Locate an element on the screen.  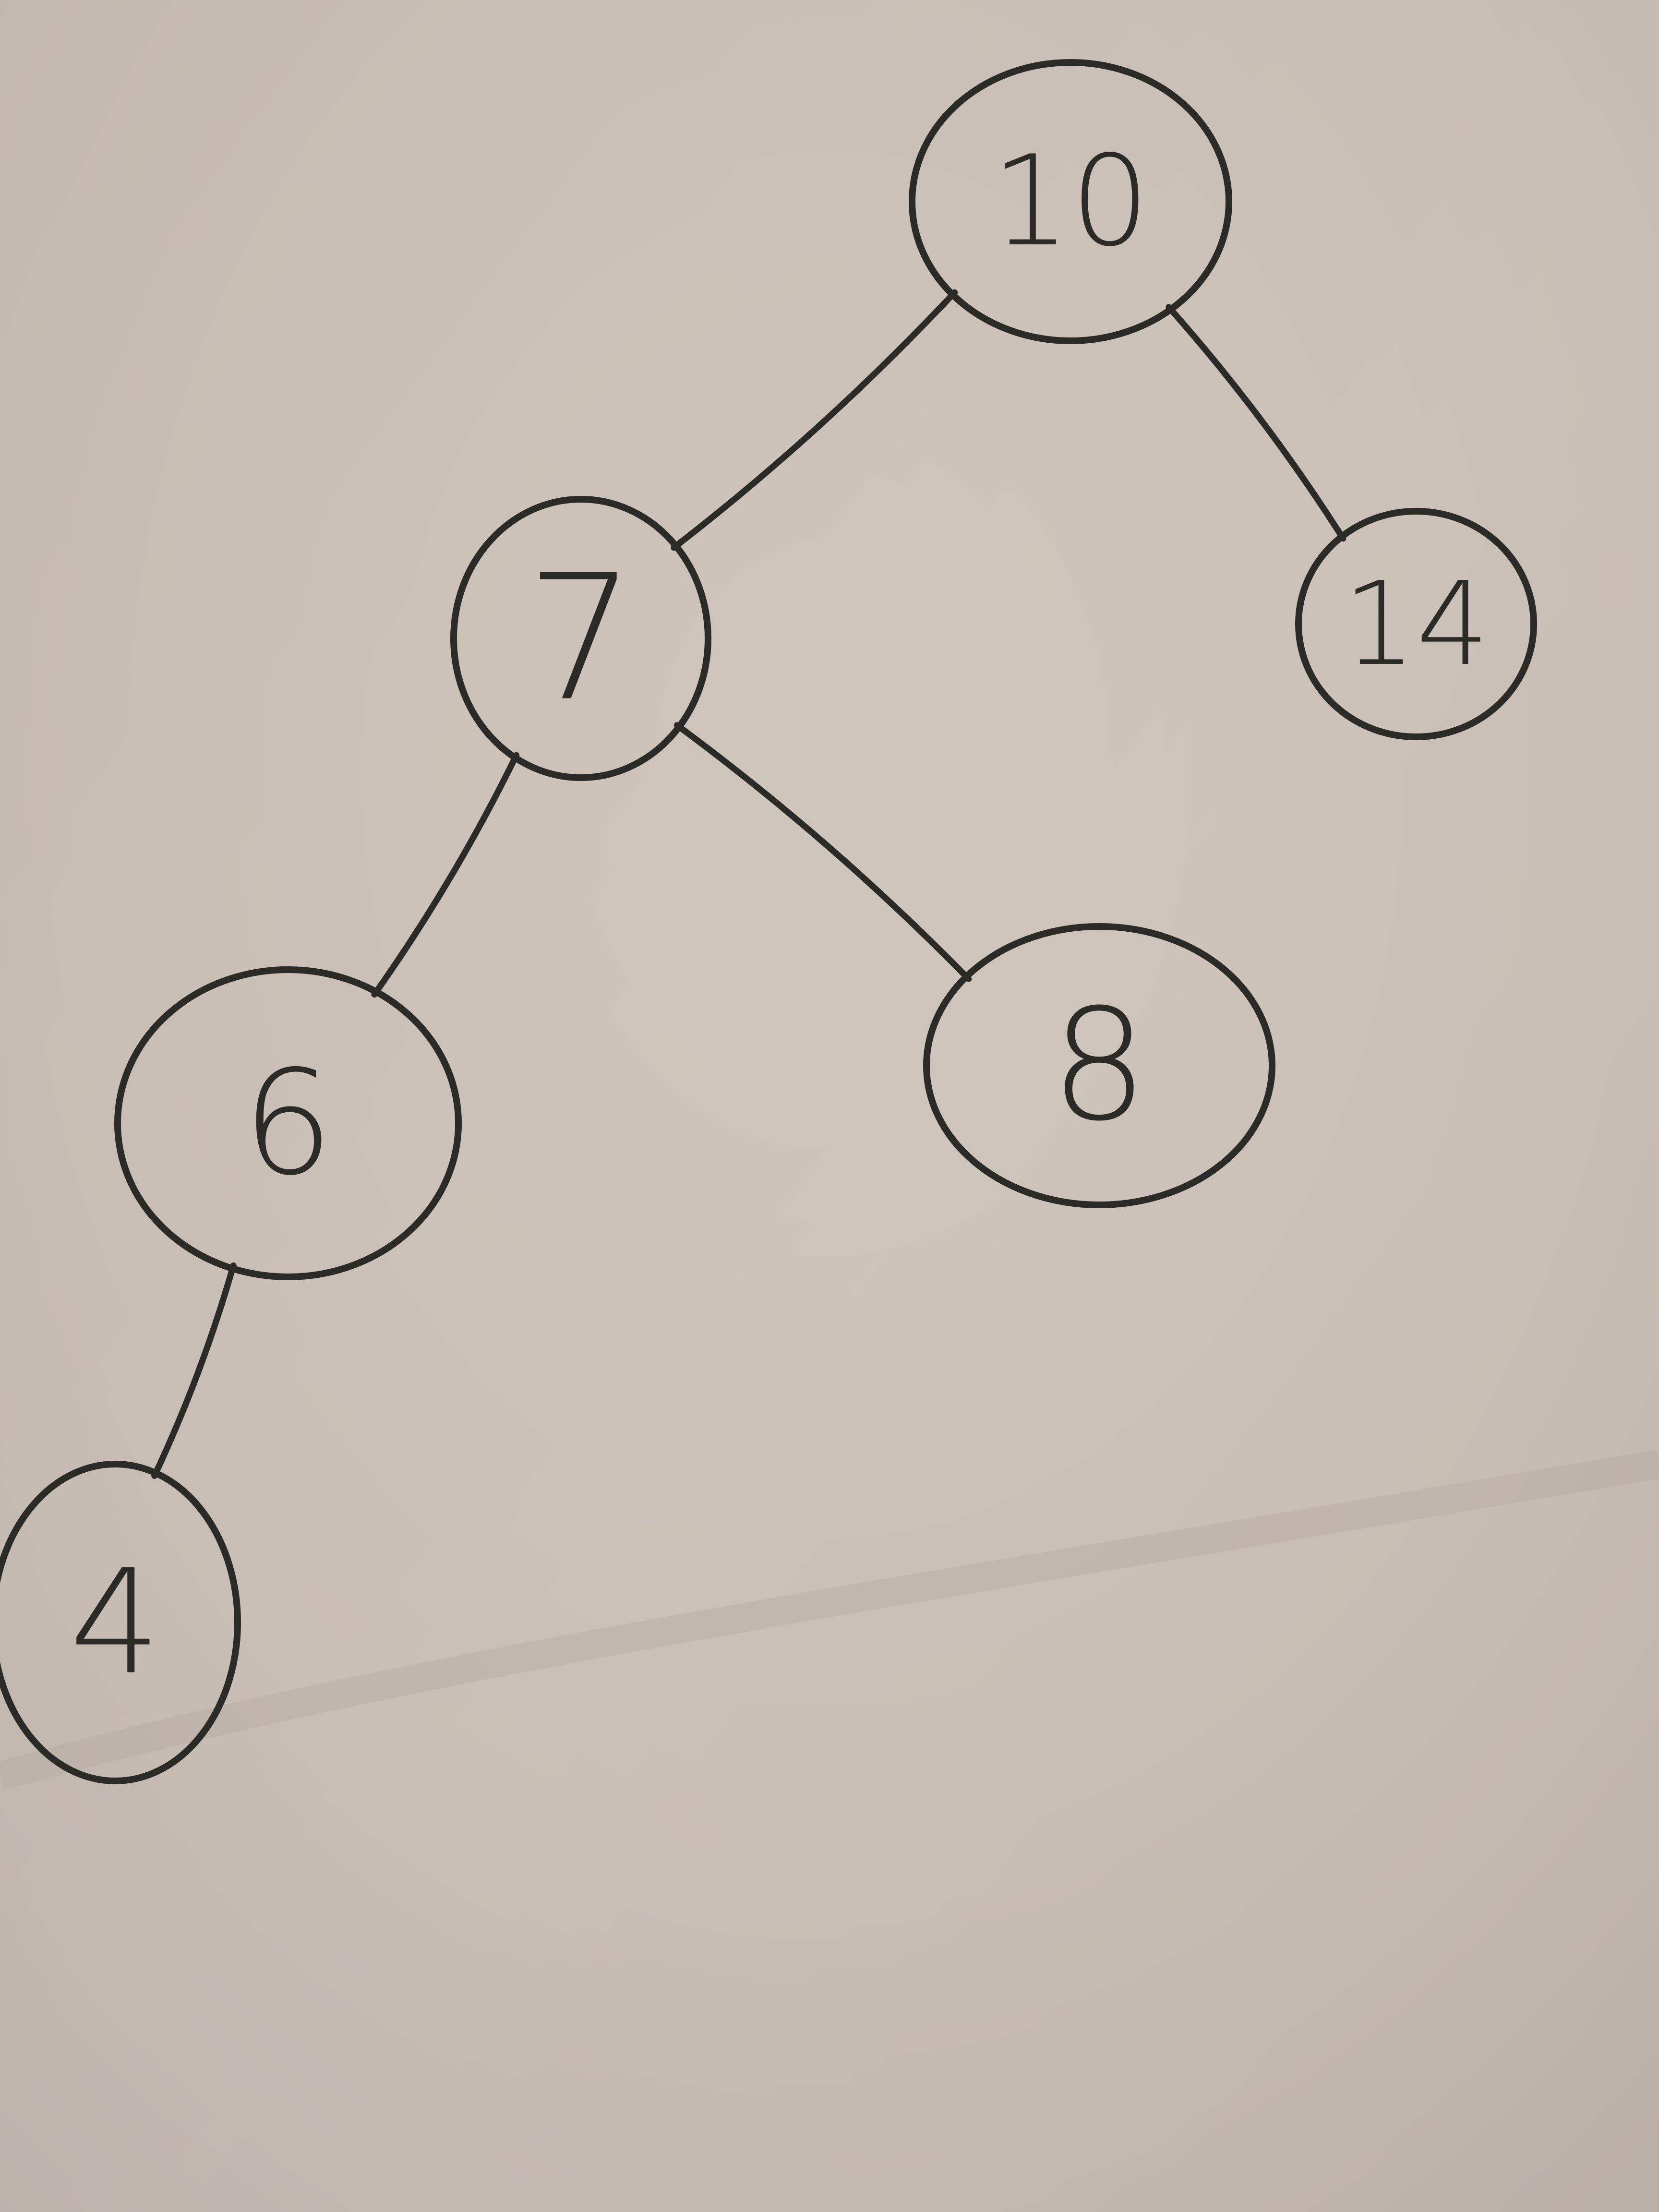
tree-node-14: 14 is located at coordinates (1416, 624).